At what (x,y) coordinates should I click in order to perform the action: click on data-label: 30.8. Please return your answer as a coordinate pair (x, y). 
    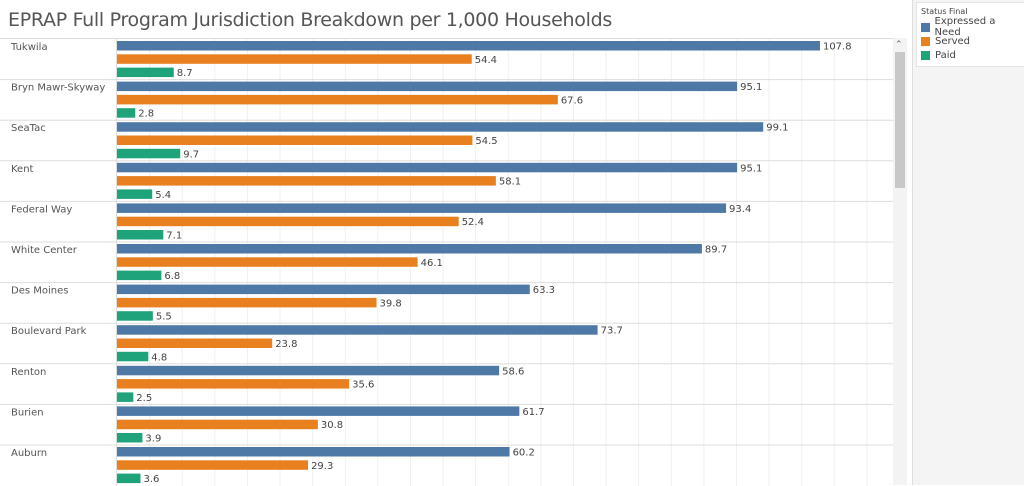
    Looking at the image, I should click on (332, 425).